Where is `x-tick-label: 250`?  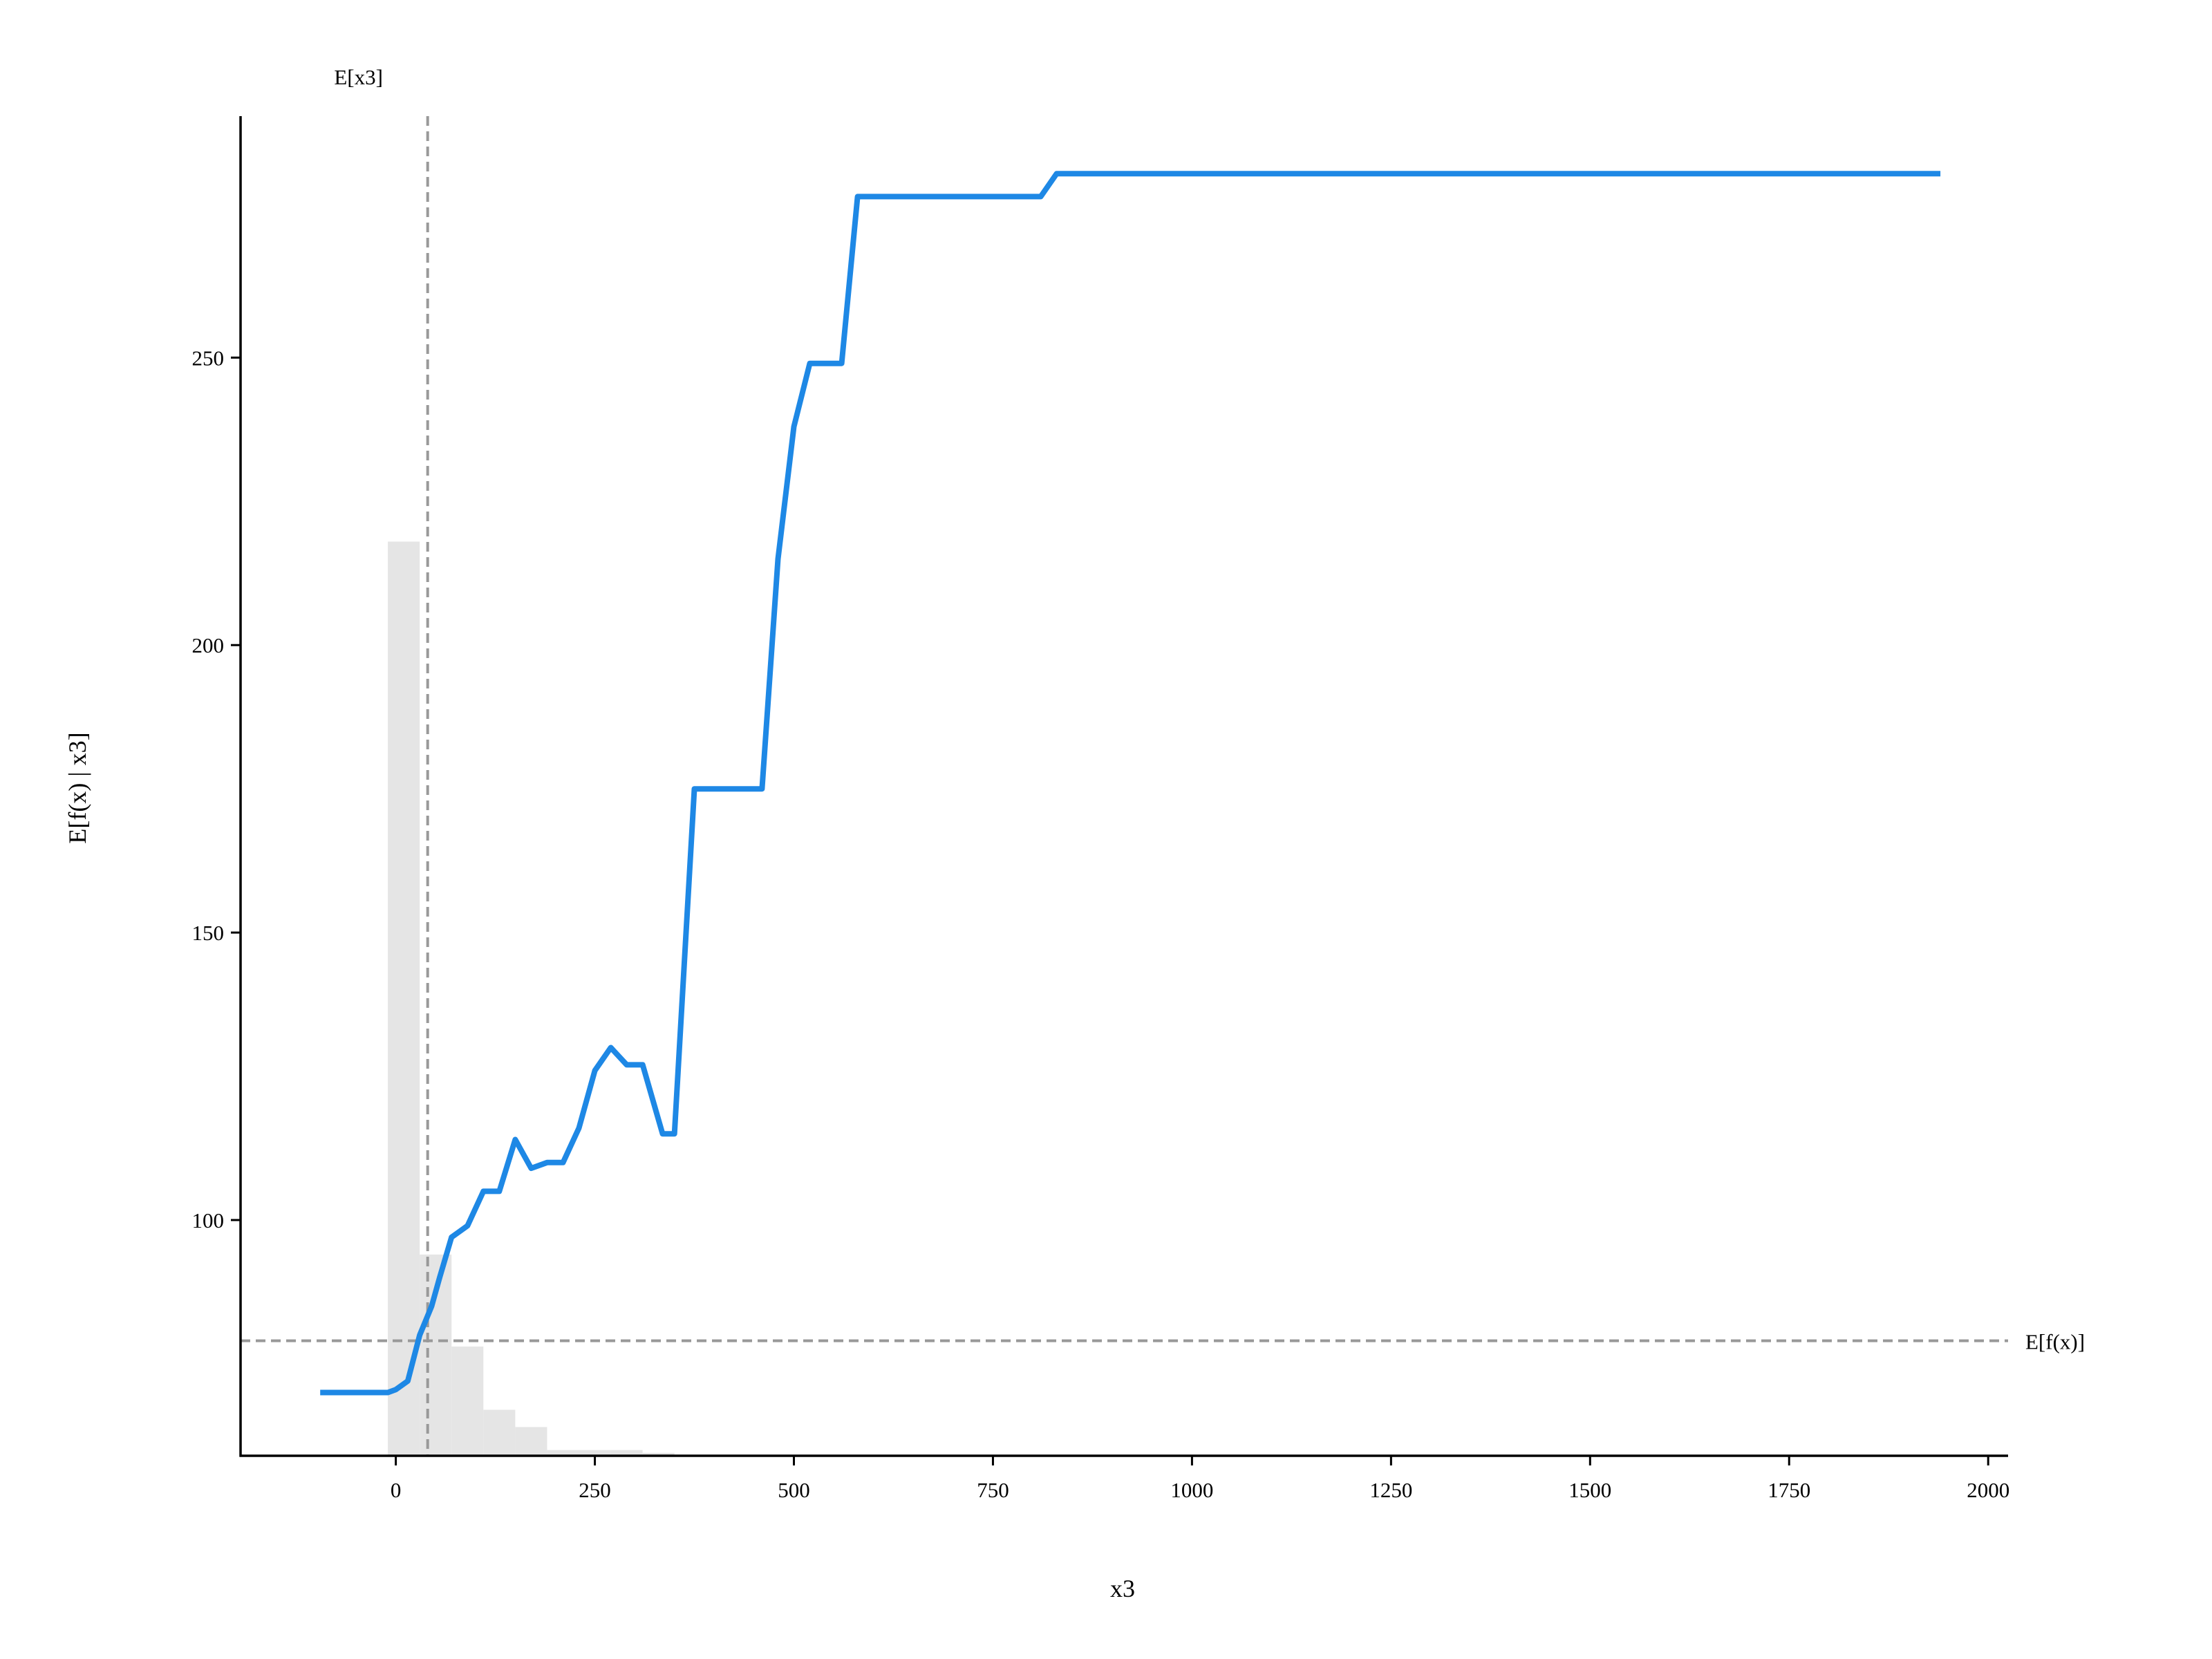
x-tick-label: 250 is located at coordinates (595, 1490).